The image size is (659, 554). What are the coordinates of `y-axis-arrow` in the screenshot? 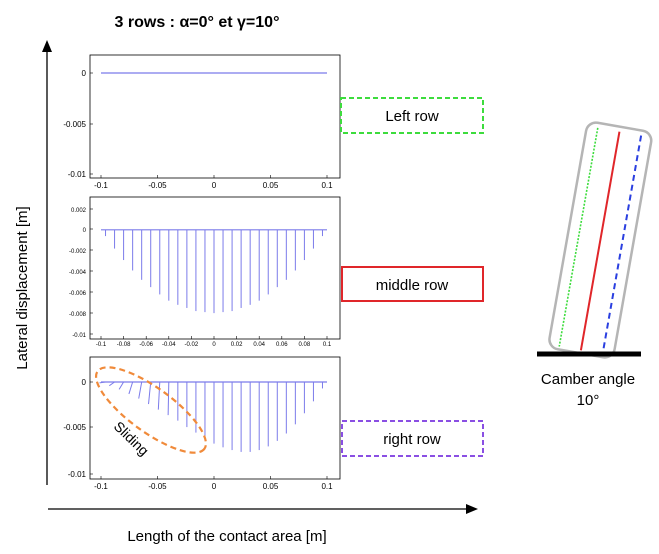 It's located at (47, 262).